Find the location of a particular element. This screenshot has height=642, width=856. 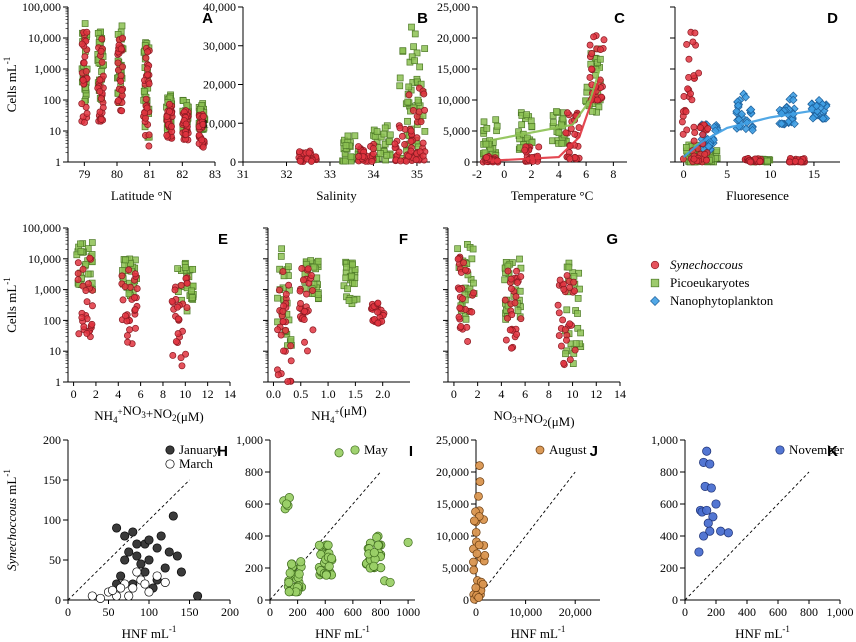

x-tick-label: 200 is located at coordinates (298, 612).